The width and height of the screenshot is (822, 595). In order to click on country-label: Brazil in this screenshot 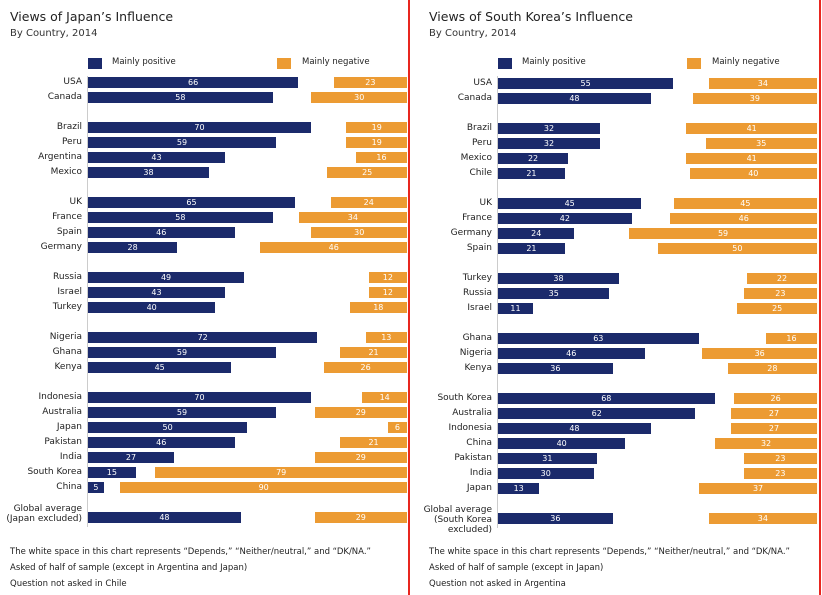, I will do `click(479, 128)`.